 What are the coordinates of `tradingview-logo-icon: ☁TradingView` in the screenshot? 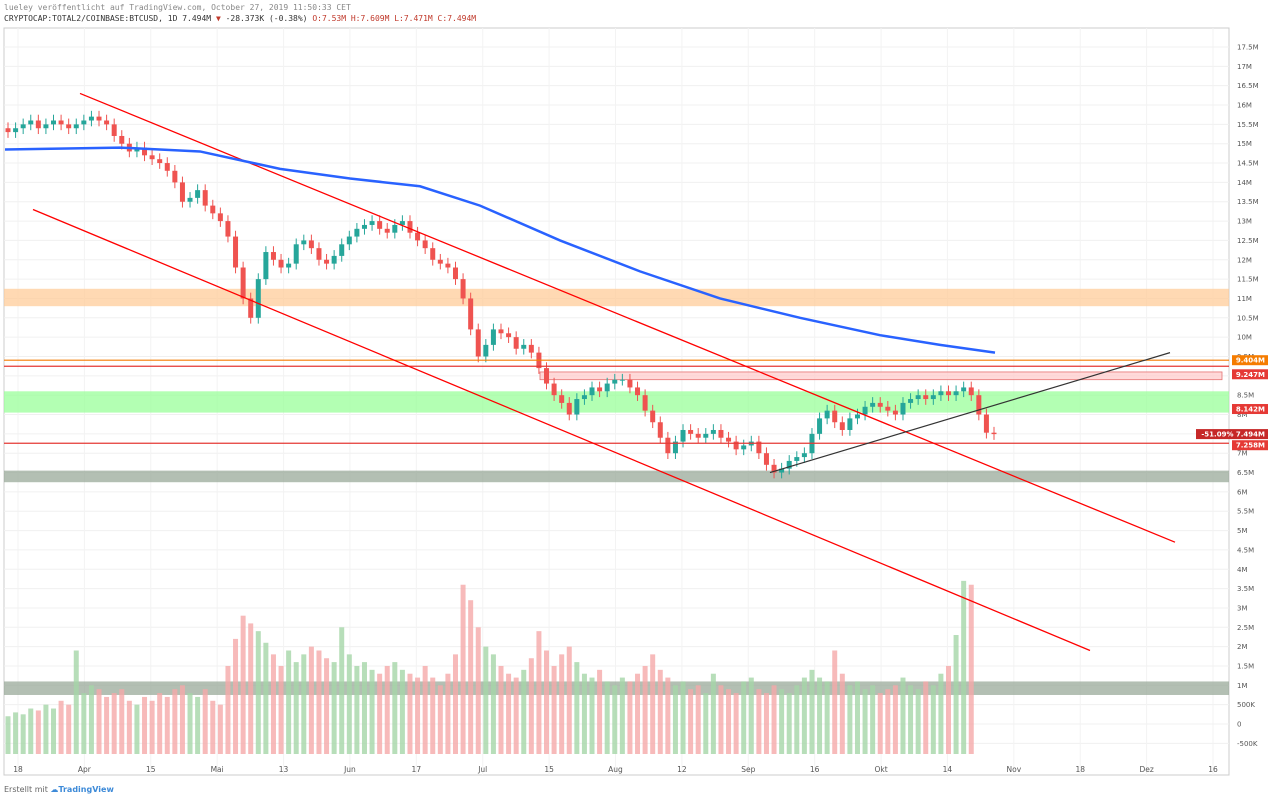 It's located at (82, 789).